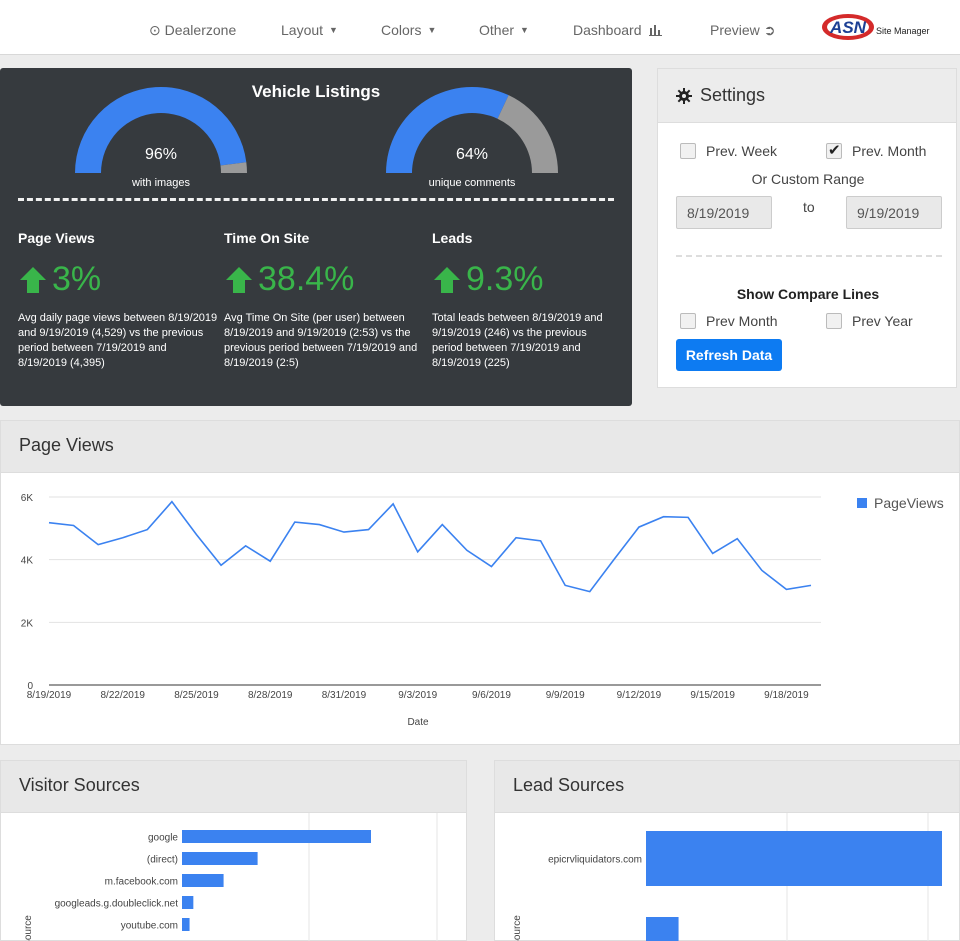 Image resolution: width=960 pixels, height=941 pixels. I want to click on from-date-input: 8/19/2019, so click(724, 212).